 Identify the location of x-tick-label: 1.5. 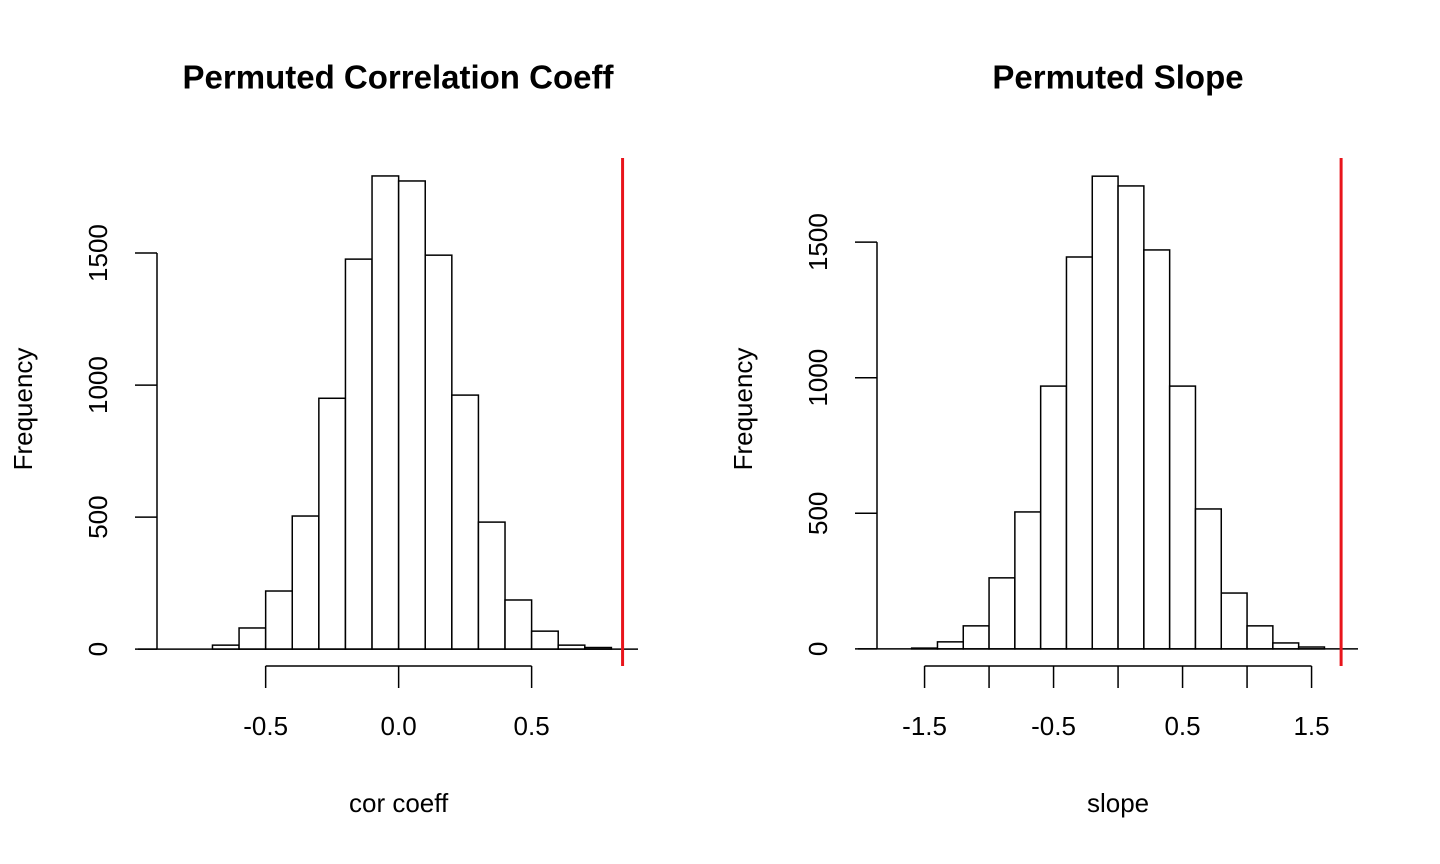
(1311, 726).